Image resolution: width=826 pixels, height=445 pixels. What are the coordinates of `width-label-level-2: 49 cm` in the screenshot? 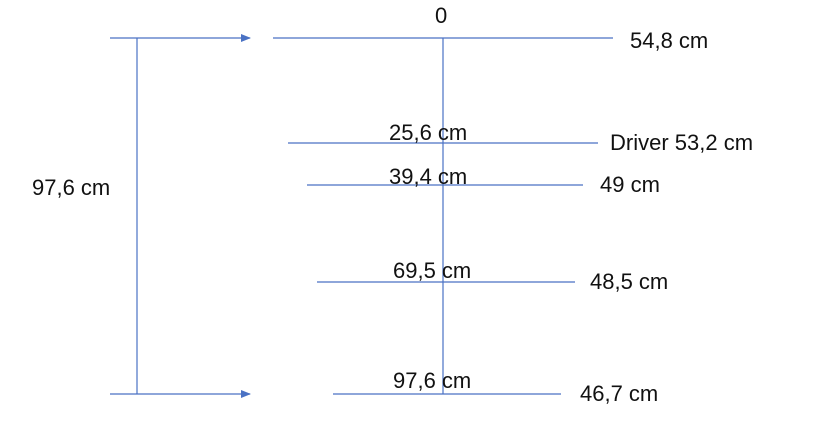 It's located at (630, 184).